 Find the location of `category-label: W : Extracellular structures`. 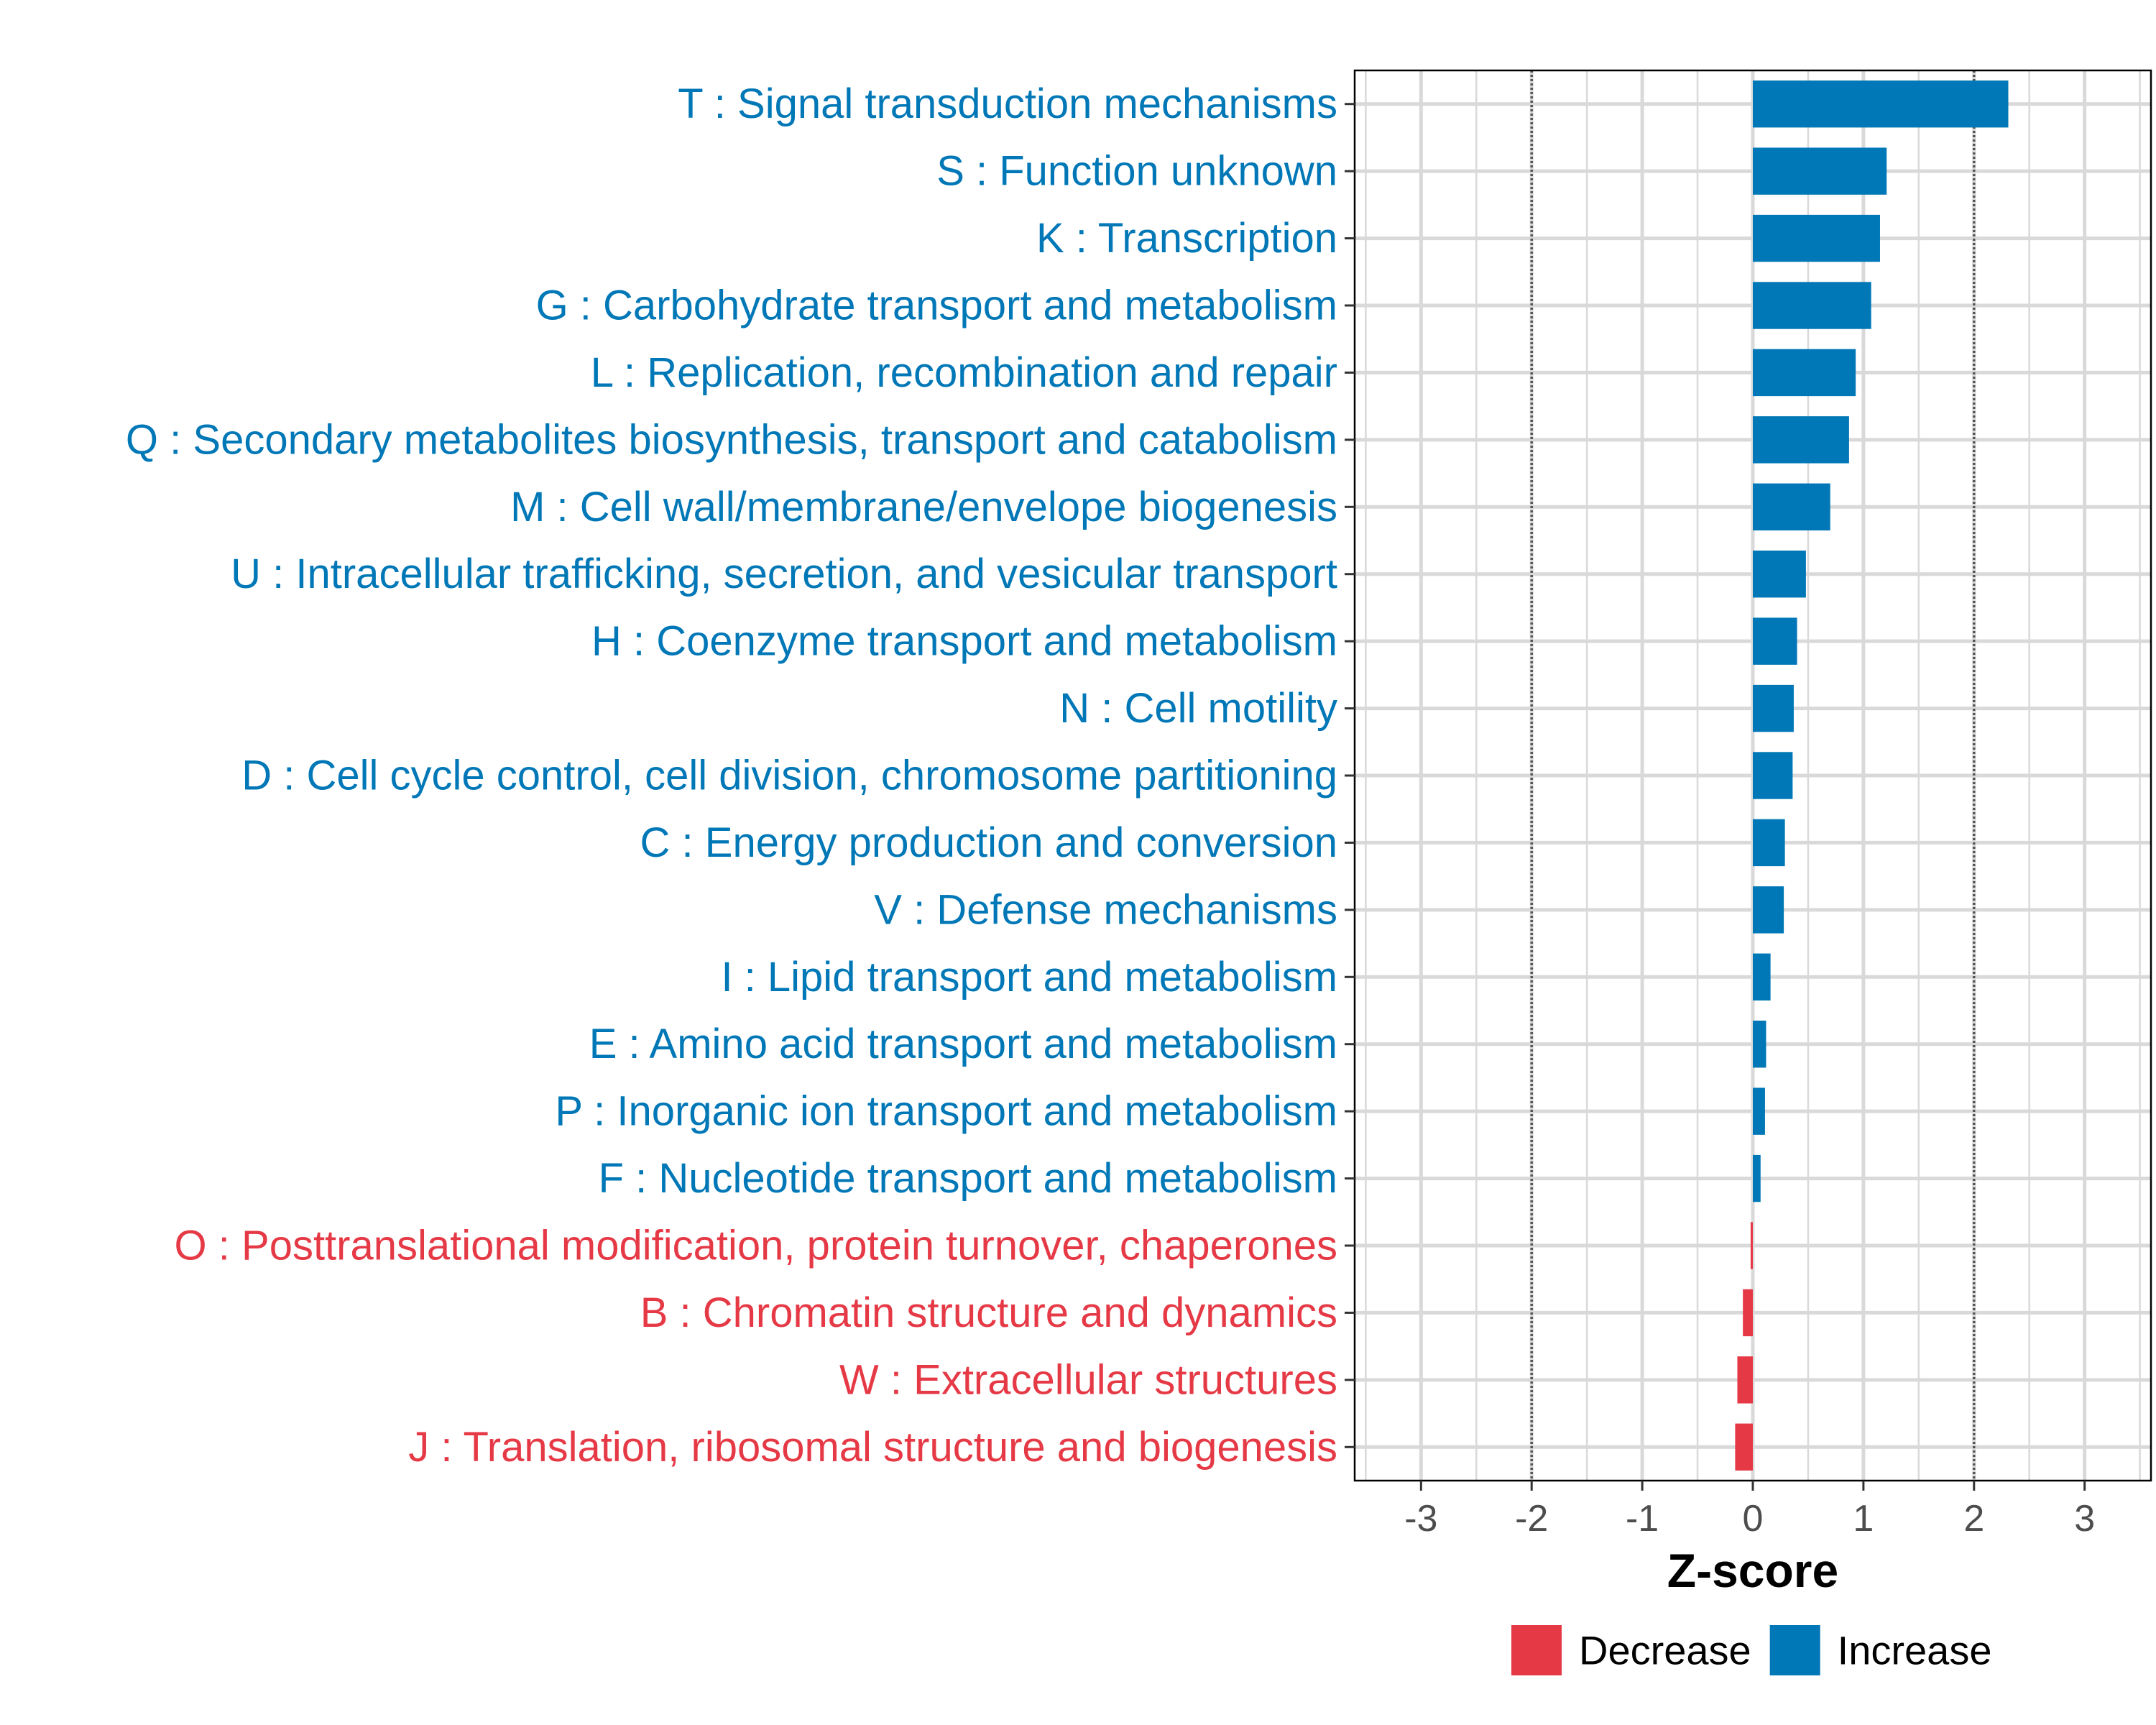

category-label: W : Extracellular structures is located at coordinates (1088, 1379).